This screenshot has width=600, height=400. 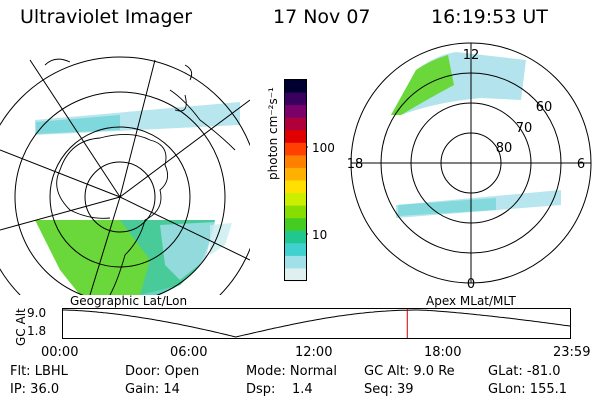 I want to click on info-glon: GLon: 155.1, so click(x=528, y=389).